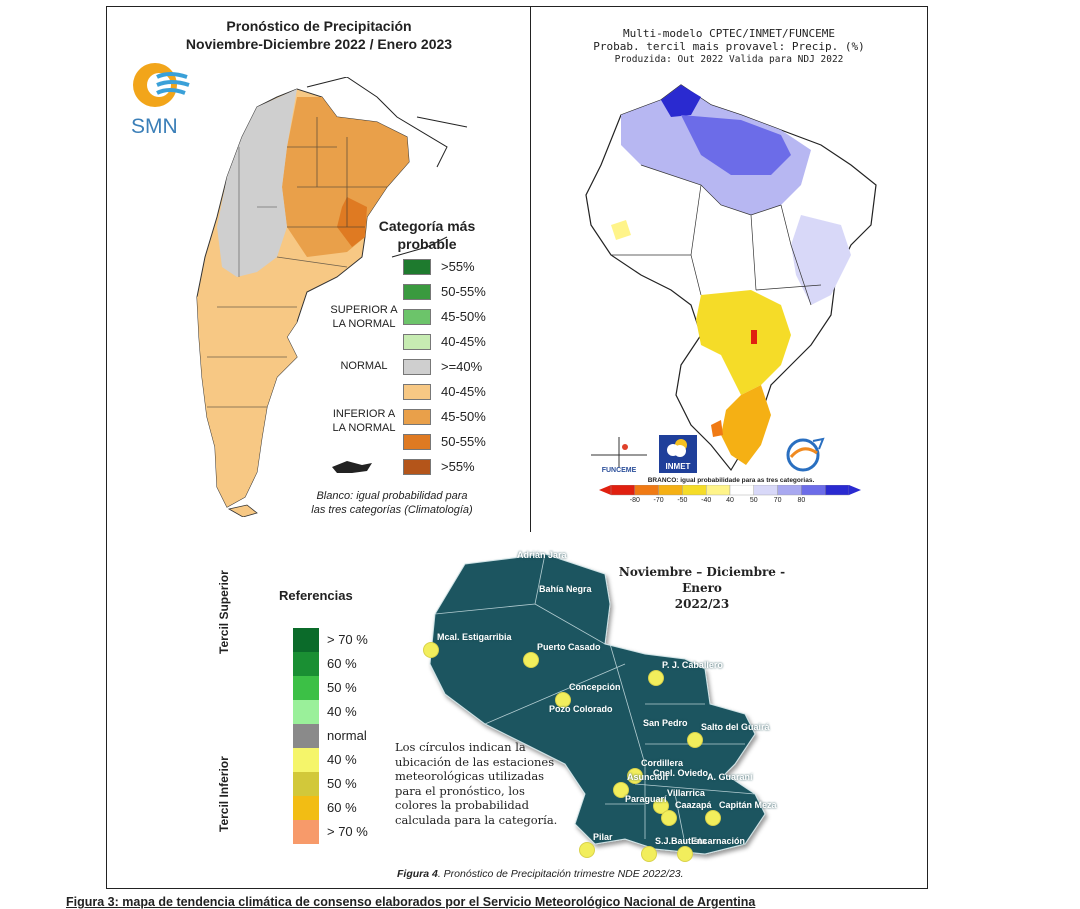 Image resolution: width=1080 pixels, height=909 pixels. Describe the element at coordinates (332, 297) in the screenshot. I see `argentina-forecast-map` at that location.